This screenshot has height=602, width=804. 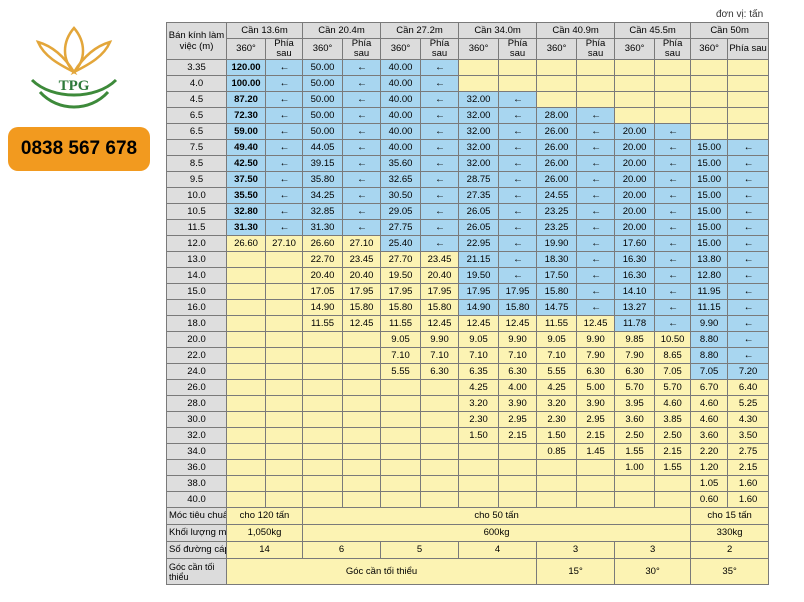 What do you see at coordinates (323, 307) in the screenshot?
I see `capacity-cell: 14.90` at bounding box center [323, 307].